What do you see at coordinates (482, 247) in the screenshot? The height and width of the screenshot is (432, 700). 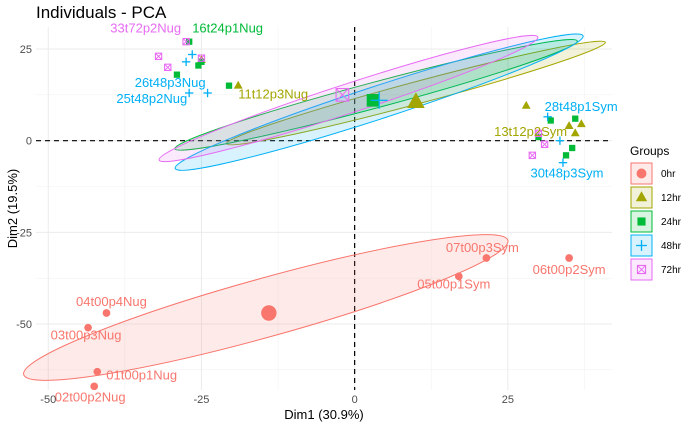 I see `point-label: 07t00p3Sym` at bounding box center [482, 247].